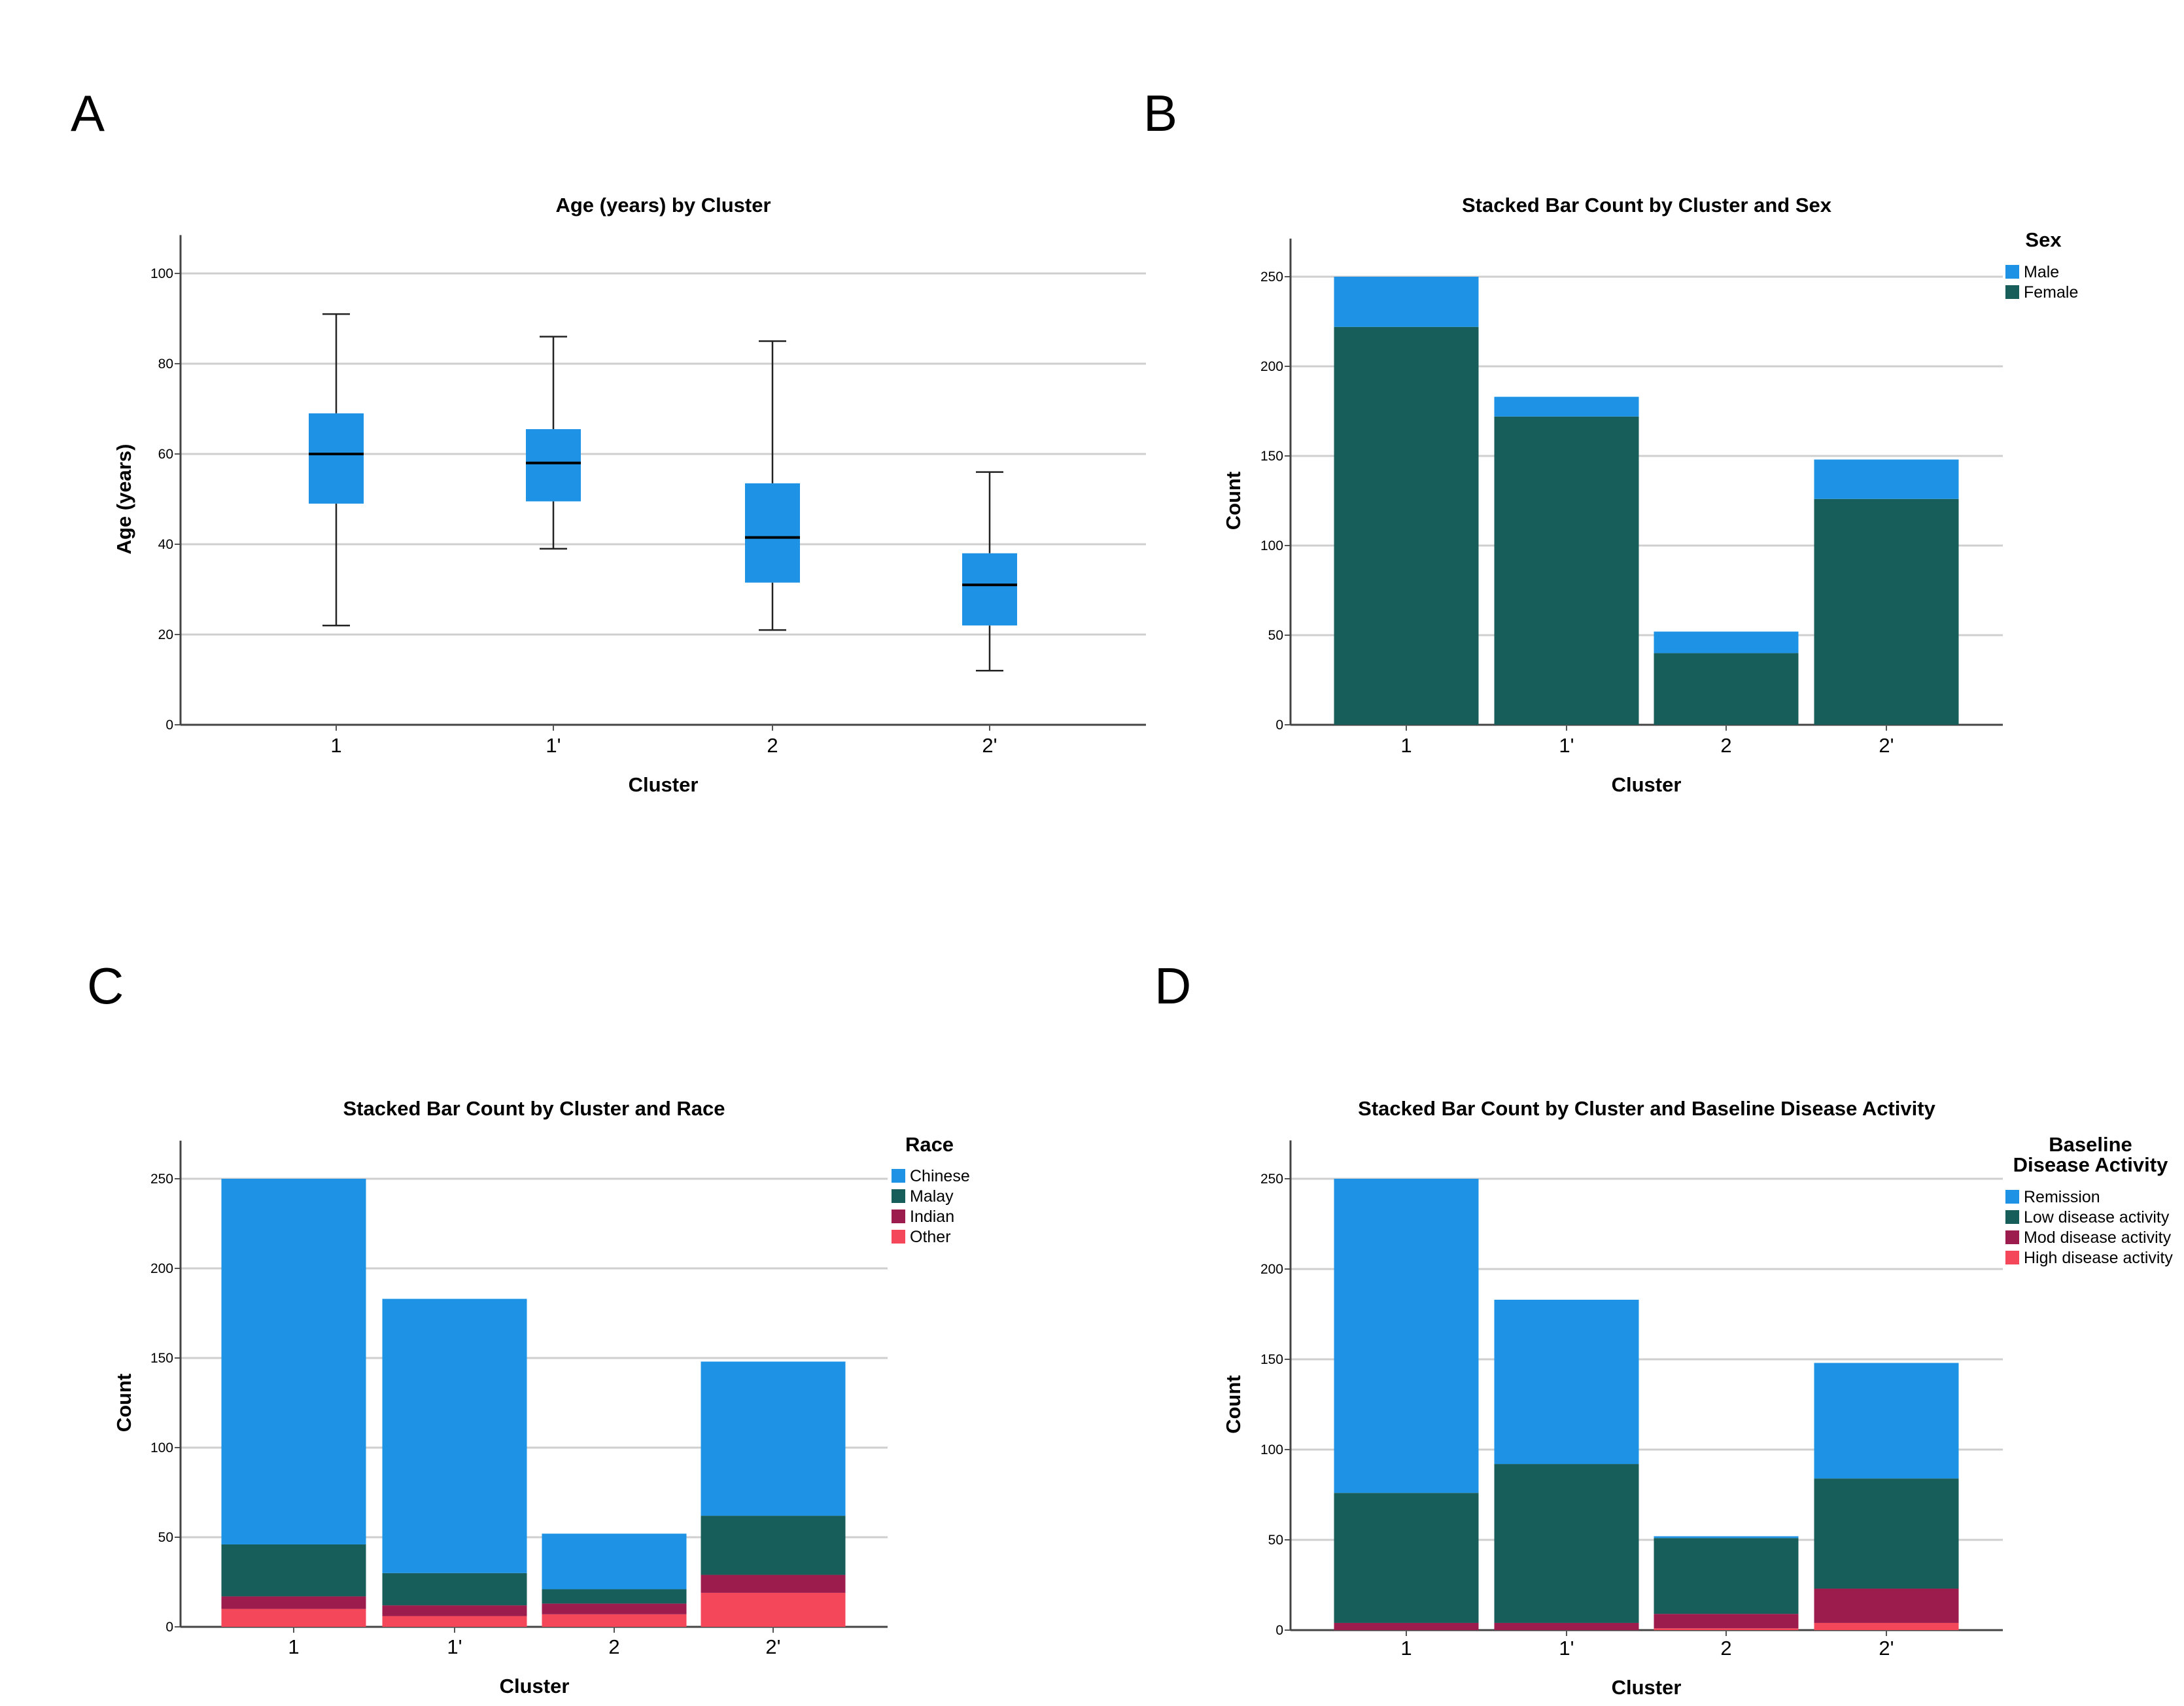 This screenshot has height=1706, width=2184. What do you see at coordinates (161, 274) in the screenshot?
I see `y-tick-label-a: 100` at bounding box center [161, 274].